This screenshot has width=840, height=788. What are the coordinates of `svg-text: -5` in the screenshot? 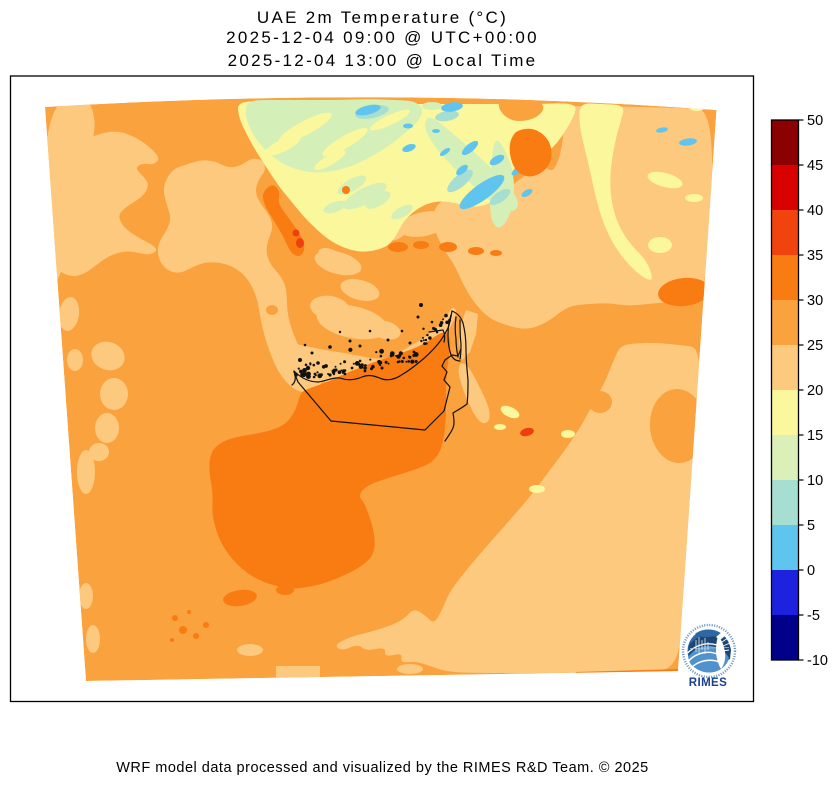 It's located at (813, 616).